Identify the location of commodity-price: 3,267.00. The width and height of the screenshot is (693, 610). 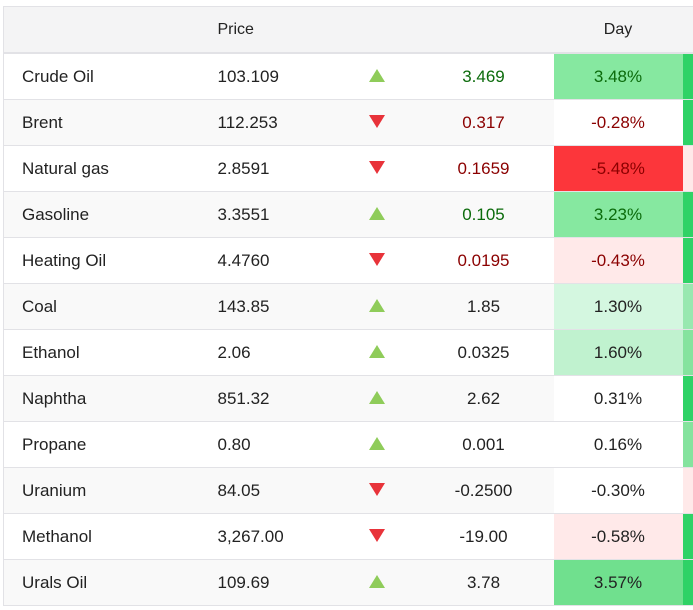
(269, 536).